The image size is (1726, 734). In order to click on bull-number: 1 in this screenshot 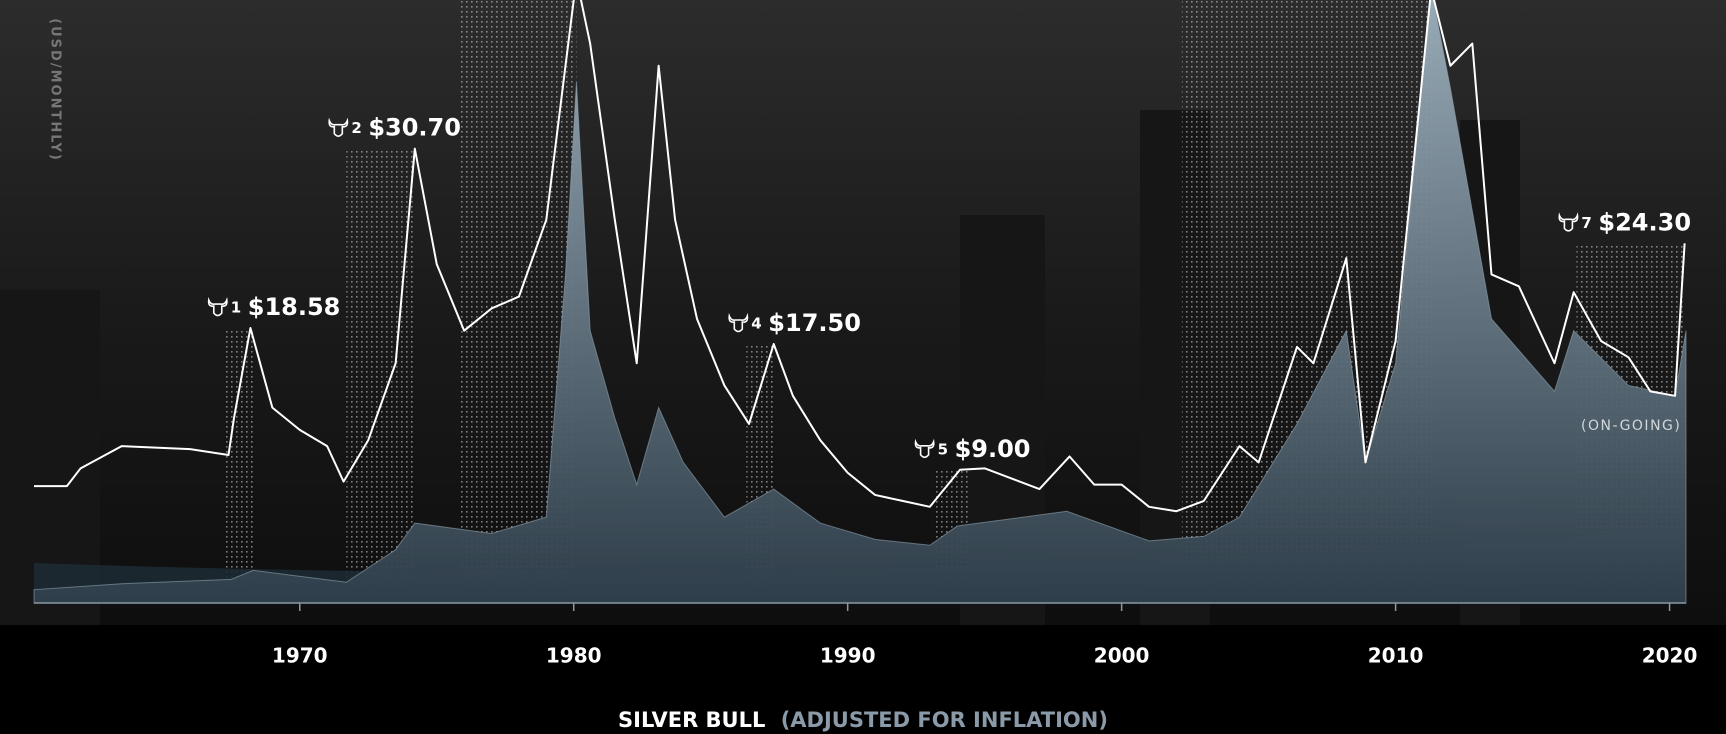, I will do `click(236, 308)`.